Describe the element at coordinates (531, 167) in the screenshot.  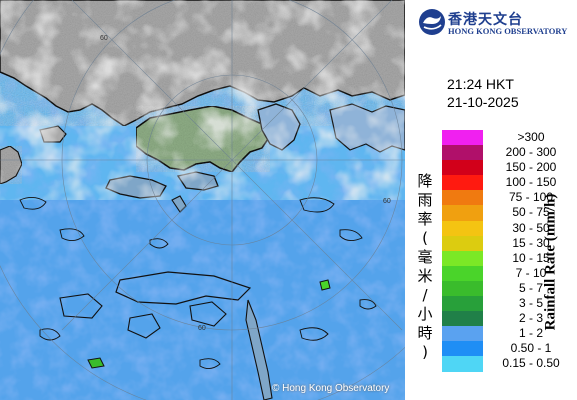
I see `legend-label: 150 - 200` at that location.